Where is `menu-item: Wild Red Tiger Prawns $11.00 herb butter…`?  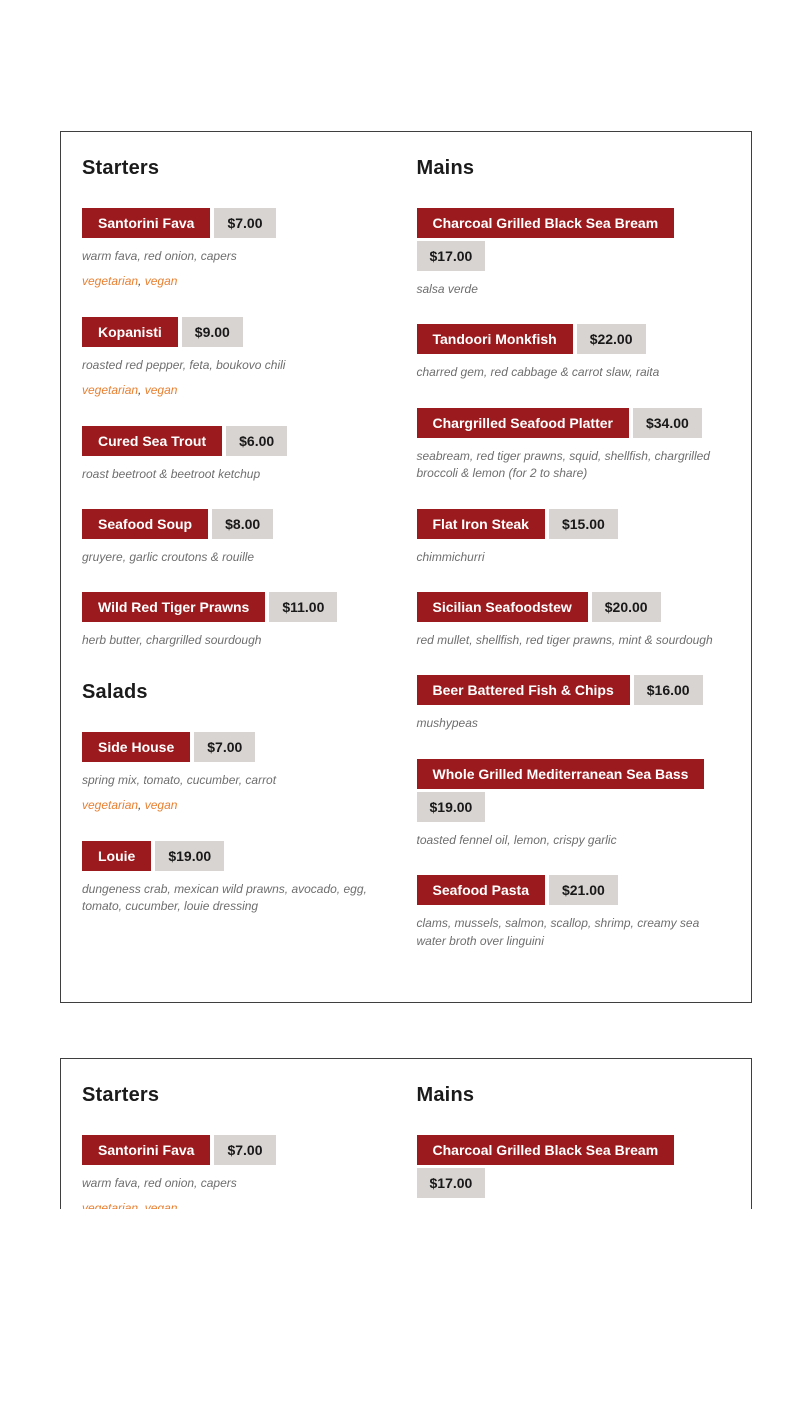
menu-item: Wild Red Tiger Prawns $11.00 herb butter… is located at coordinates (239, 620).